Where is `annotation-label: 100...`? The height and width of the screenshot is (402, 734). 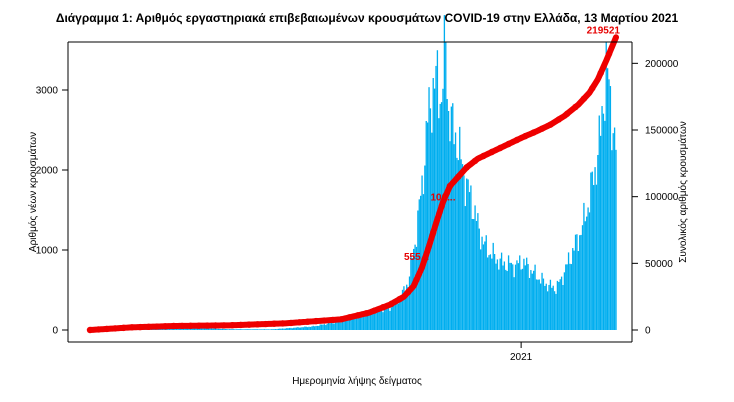 annotation-label: 100... is located at coordinates (442, 198).